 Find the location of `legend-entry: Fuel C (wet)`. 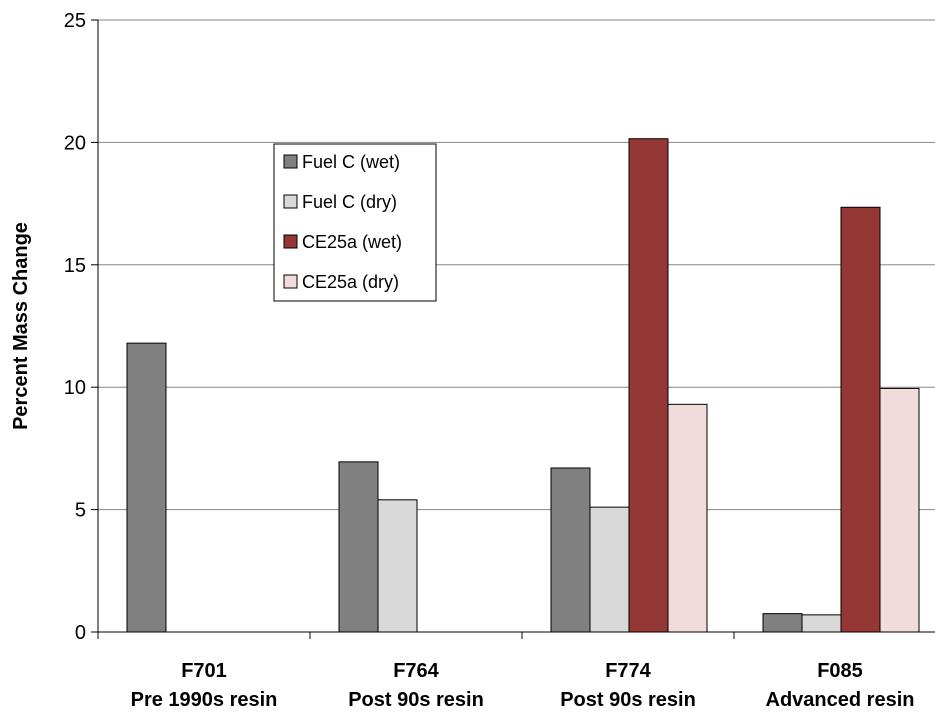

legend-entry: Fuel C (wet) is located at coordinates (351, 162).